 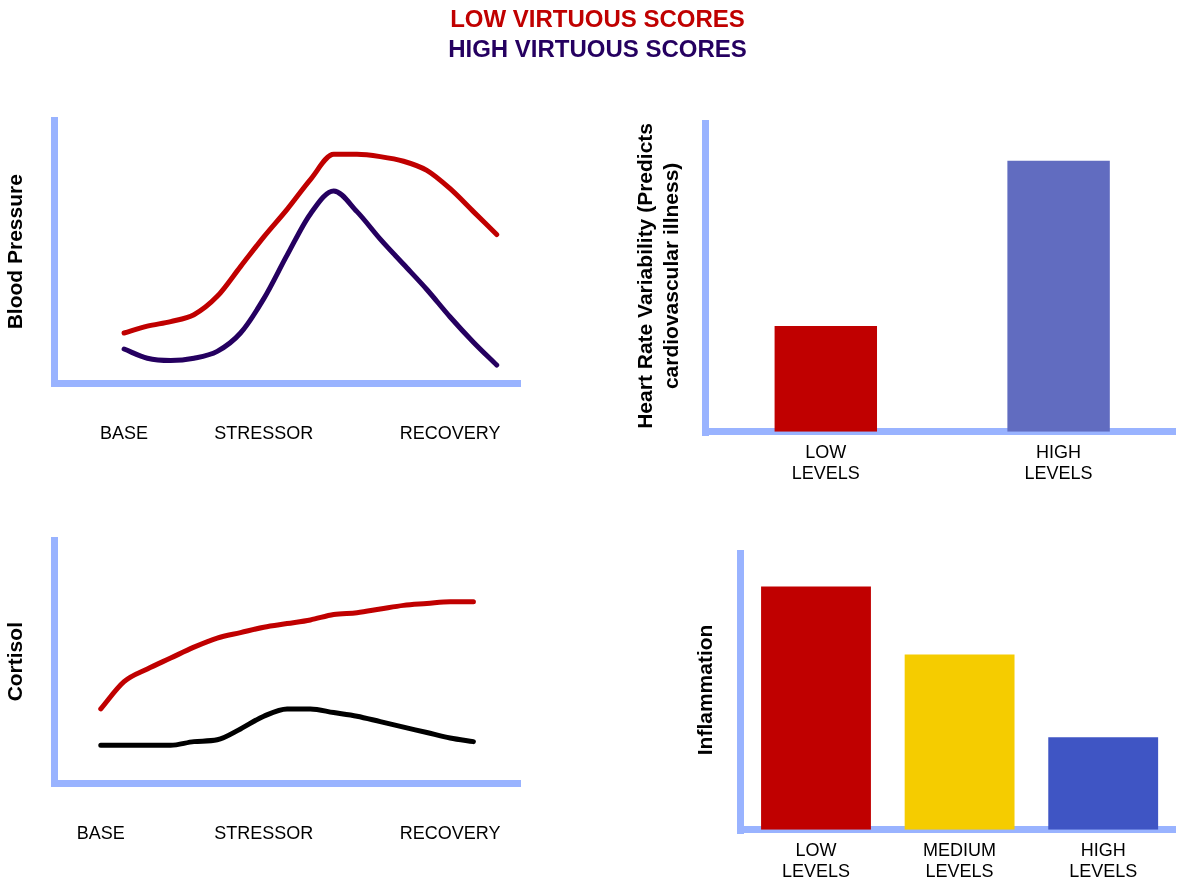 I want to click on y-axis-title: Cortisol, so click(x=15, y=662).